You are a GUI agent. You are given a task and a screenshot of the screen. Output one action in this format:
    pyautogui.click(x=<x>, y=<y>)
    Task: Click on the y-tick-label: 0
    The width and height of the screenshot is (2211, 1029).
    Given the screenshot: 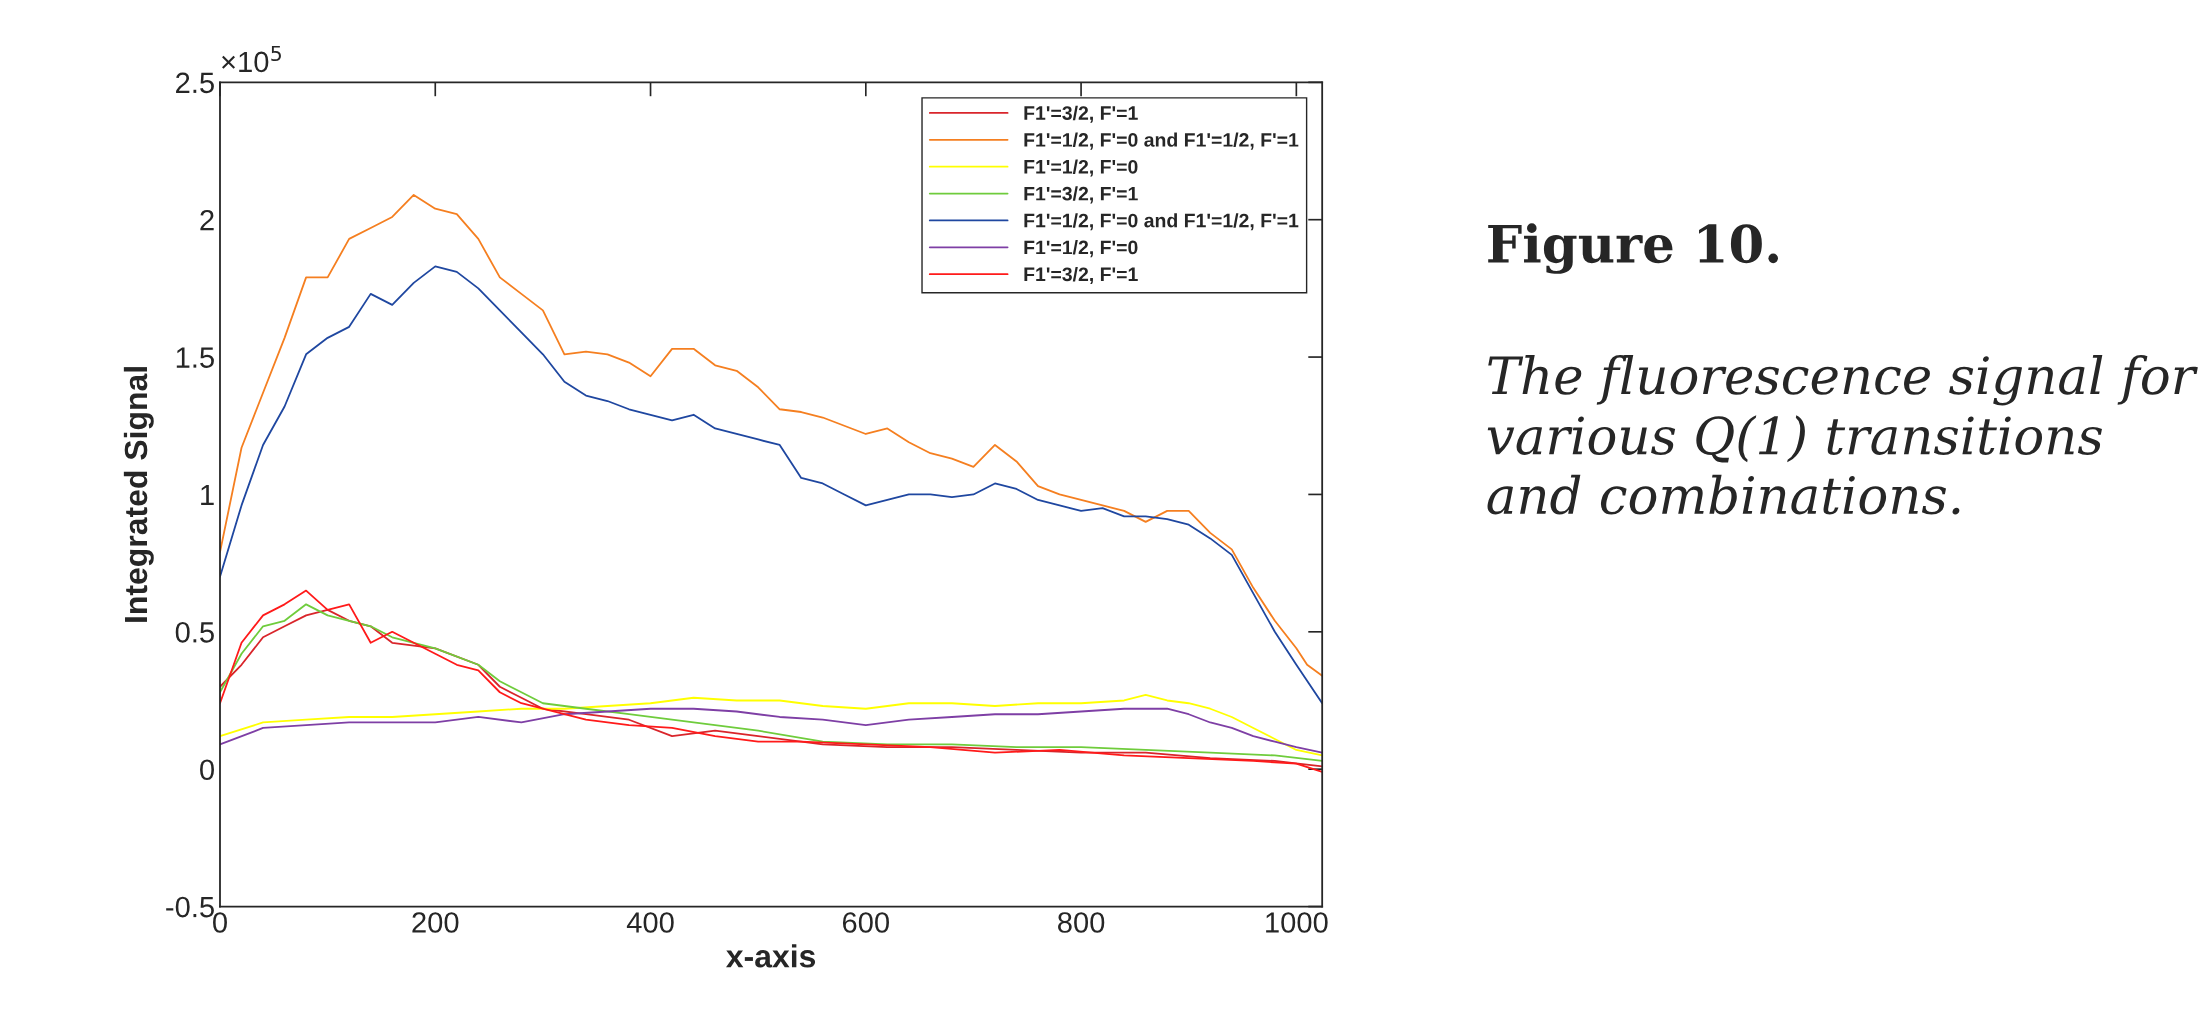 What is the action you would take?
    pyautogui.click(x=207, y=770)
    